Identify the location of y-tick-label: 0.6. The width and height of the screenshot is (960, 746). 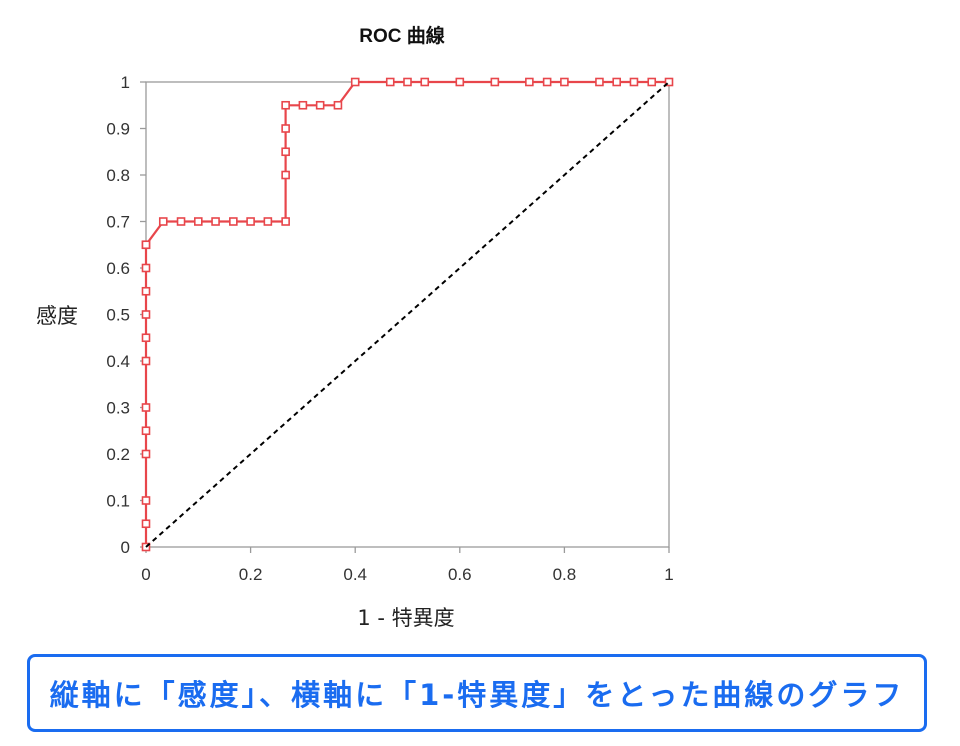
(118, 268).